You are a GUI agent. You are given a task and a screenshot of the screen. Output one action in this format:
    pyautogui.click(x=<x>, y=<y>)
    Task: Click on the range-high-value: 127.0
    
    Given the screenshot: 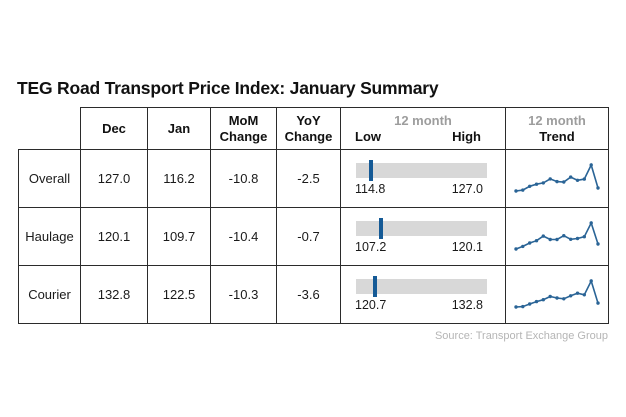 What is the action you would take?
    pyautogui.click(x=467, y=188)
    